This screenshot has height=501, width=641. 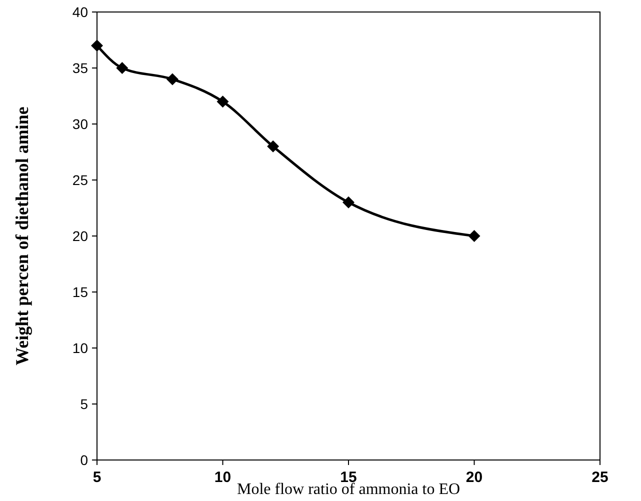 What do you see at coordinates (80, 236) in the screenshot?
I see `y-tick-label: 20` at bounding box center [80, 236].